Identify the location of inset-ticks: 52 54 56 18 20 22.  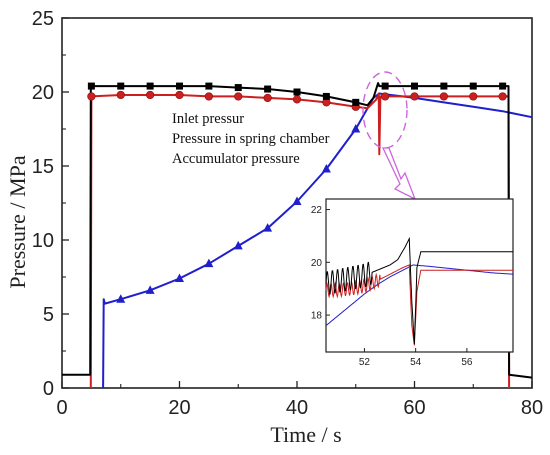
(392, 286).